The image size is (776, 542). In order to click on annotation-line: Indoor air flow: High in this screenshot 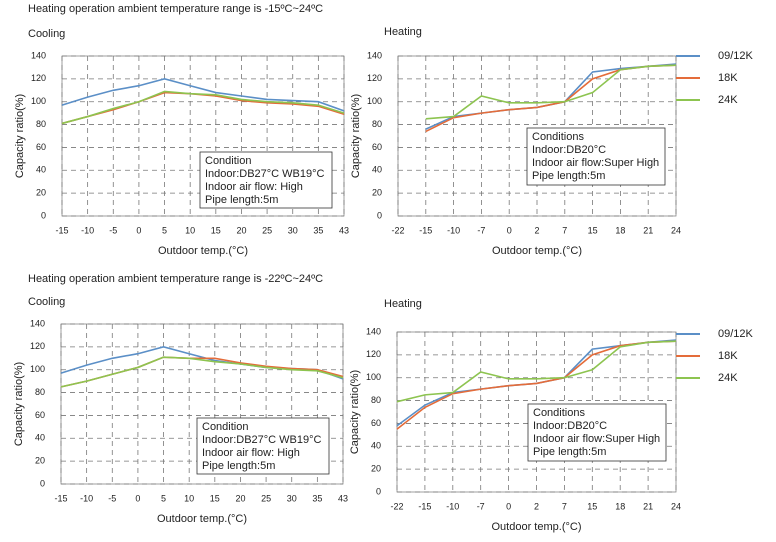, I will do `click(254, 187)`.